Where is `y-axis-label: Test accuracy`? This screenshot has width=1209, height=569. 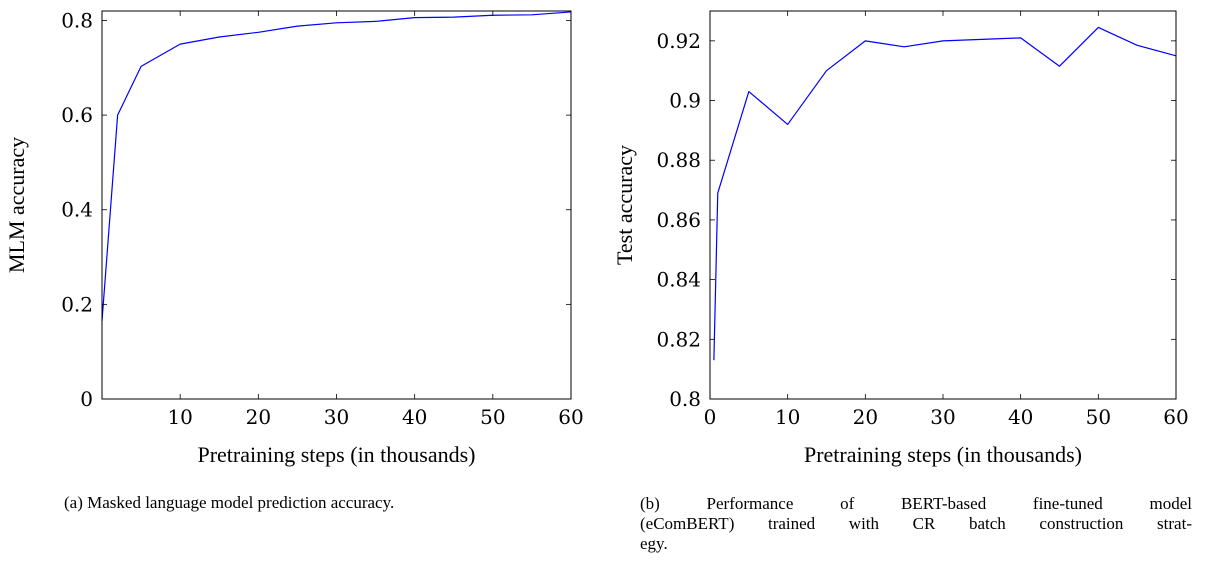 y-axis-label: Test accuracy is located at coordinates (624, 205).